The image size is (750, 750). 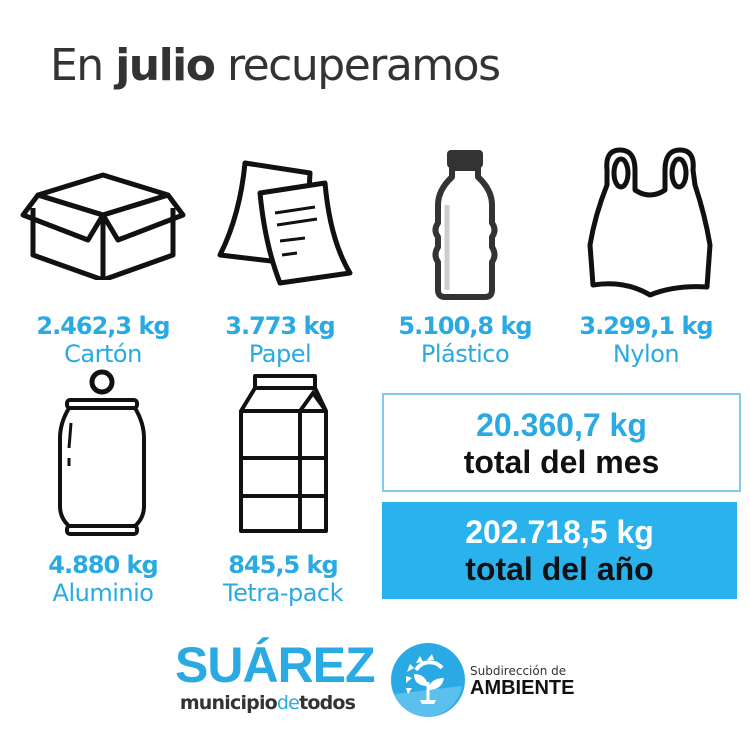 I want to click on bag-icon, so click(x=650, y=222).